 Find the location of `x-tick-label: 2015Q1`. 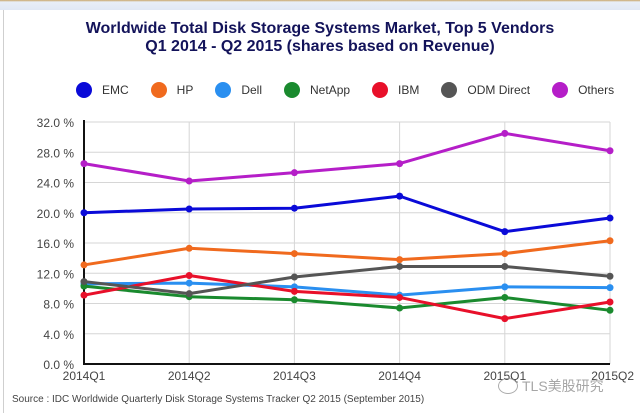

x-tick-label: 2015Q1 is located at coordinates (504, 376).